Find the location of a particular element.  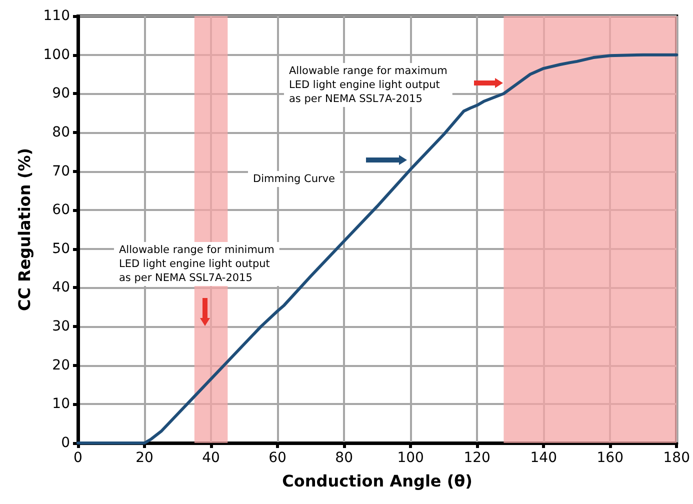

y-tick-label: 30 is located at coordinates (61, 326).